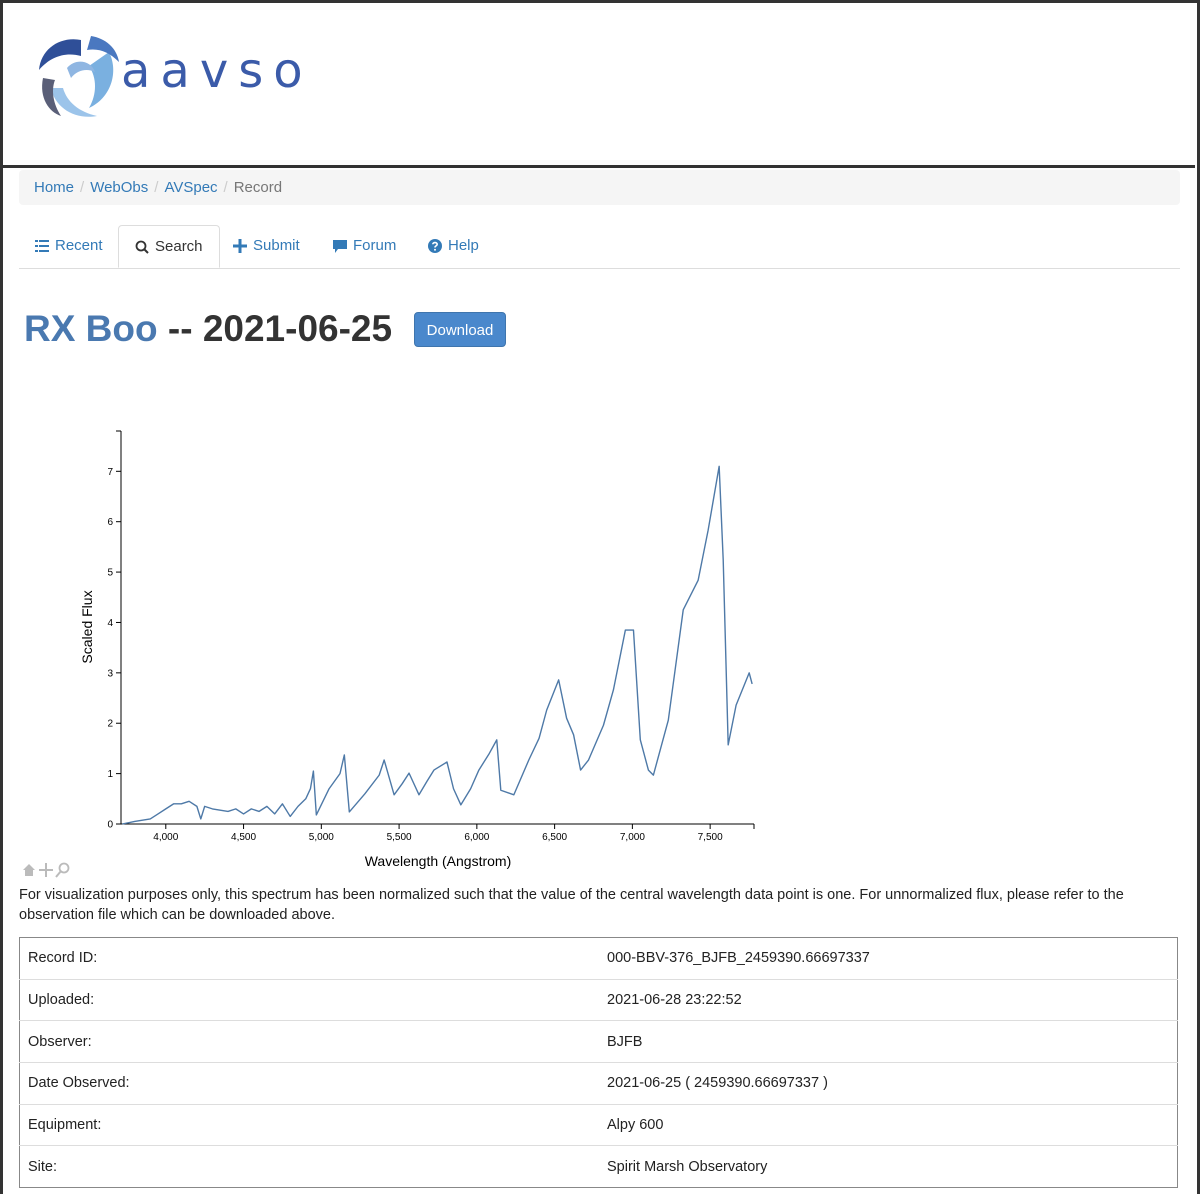 This screenshot has height=1197, width=1200. What do you see at coordinates (243, 837) in the screenshot?
I see `x-tick-label: 4,500` at bounding box center [243, 837].